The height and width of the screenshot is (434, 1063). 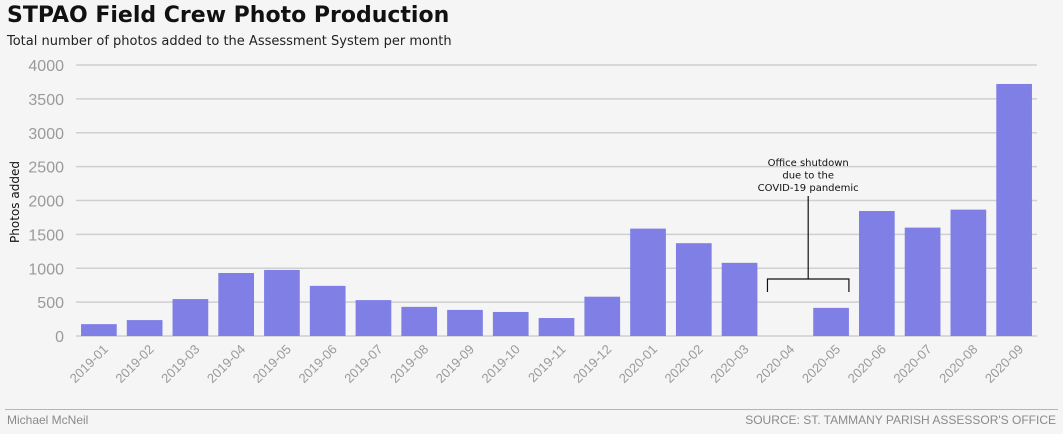 What do you see at coordinates (46, 269) in the screenshot?
I see `y-tick-label: 1000` at bounding box center [46, 269].